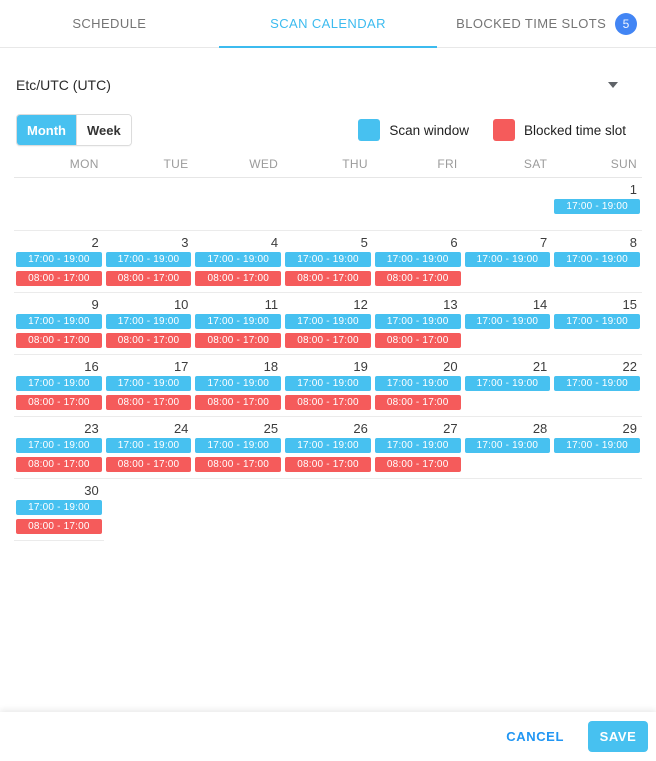  What do you see at coordinates (109, 23) in the screenshot?
I see `tab-schedule: SCHEDULE` at bounding box center [109, 23].